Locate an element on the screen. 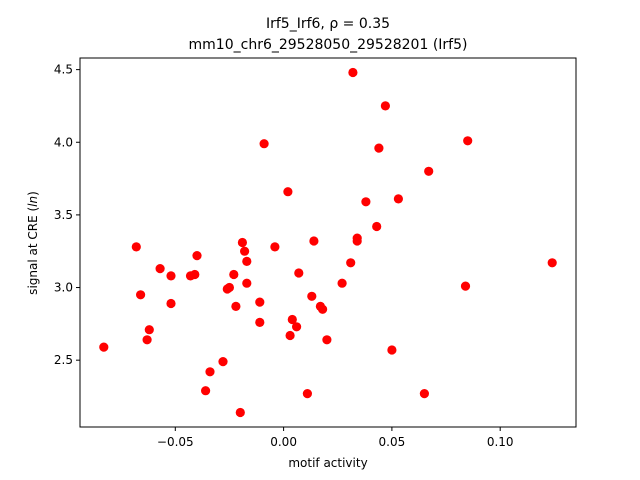 The image size is (640, 480). y-tick-label: 3.0 is located at coordinates (63, 288).